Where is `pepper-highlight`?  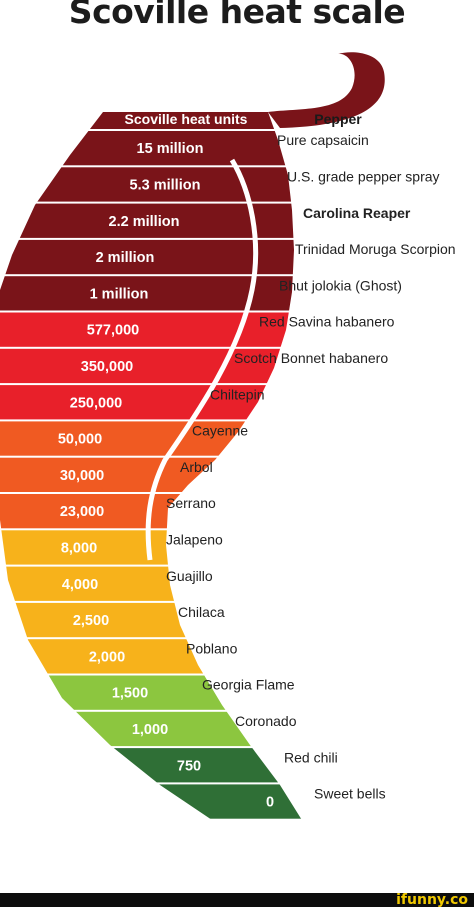
pepper-highlight is located at coordinates (202, 359).